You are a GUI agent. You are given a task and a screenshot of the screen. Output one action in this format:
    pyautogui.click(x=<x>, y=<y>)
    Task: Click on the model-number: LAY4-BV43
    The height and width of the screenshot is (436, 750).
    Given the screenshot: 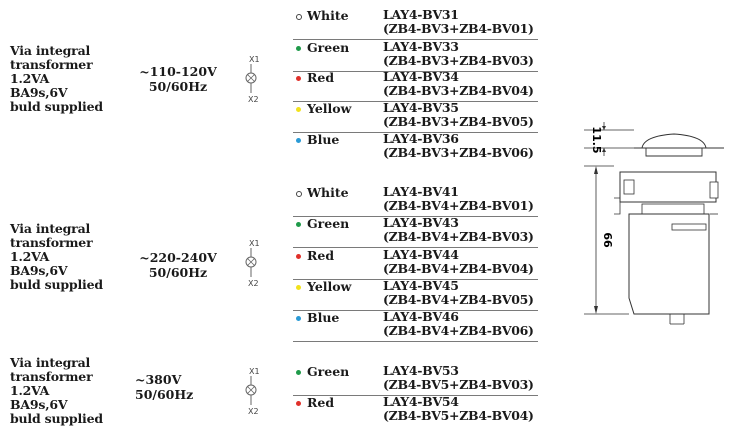 What is the action you would take?
    pyautogui.click(x=421, y=222)
    